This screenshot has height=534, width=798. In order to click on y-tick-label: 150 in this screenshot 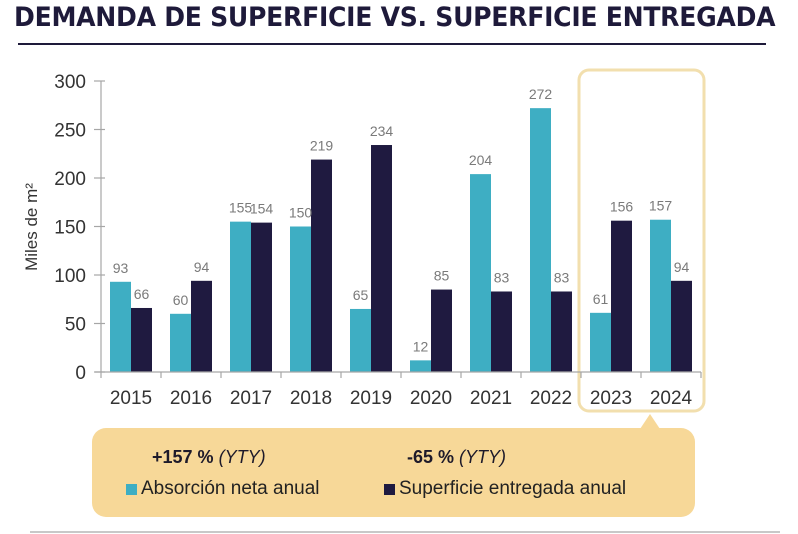, I will do `click(70, 228)`.